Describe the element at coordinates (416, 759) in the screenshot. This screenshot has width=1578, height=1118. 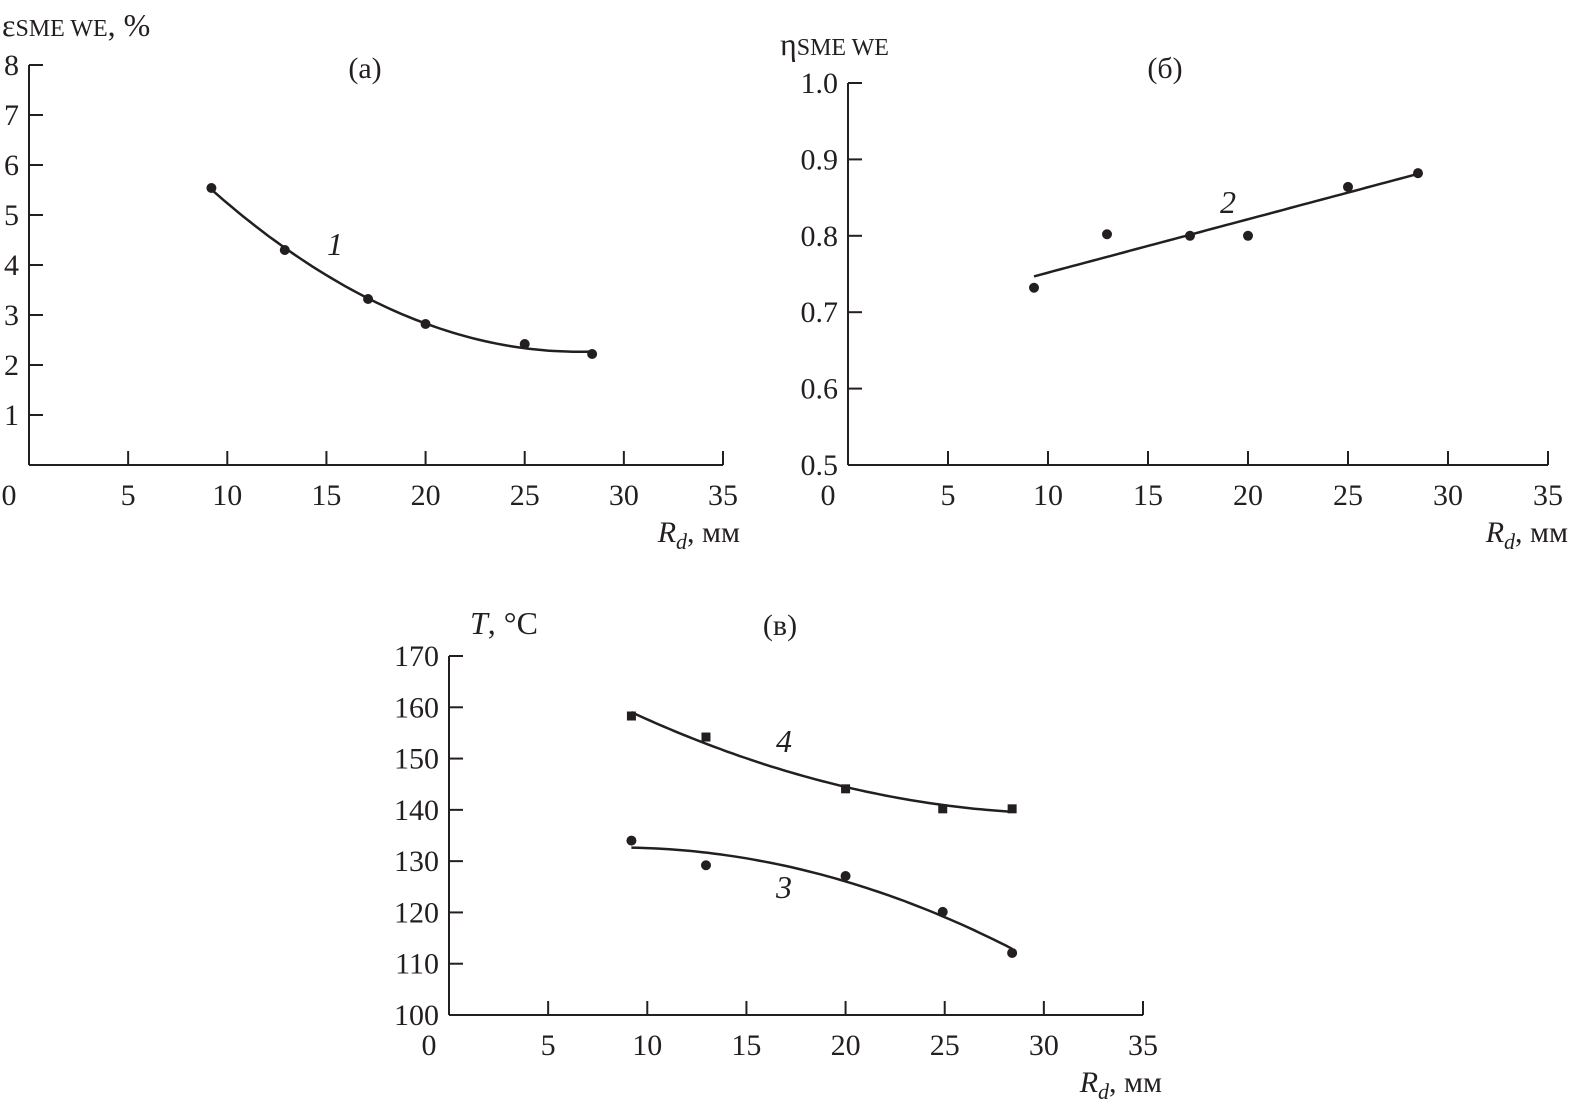
I see `y-tick-label: 150` at that location.